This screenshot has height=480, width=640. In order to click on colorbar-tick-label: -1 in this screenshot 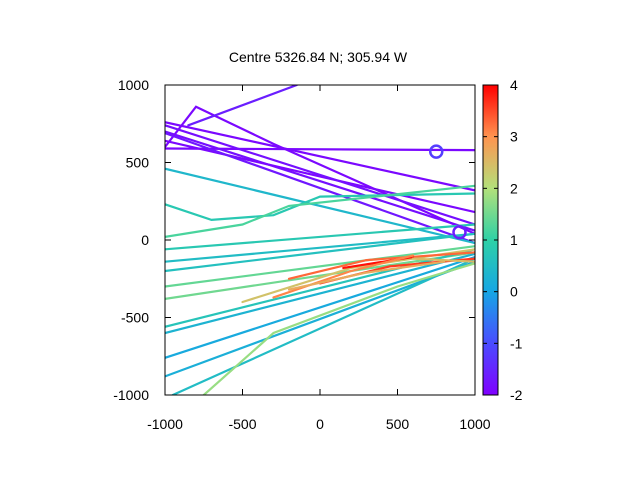, I will do `click(516, 343)`.